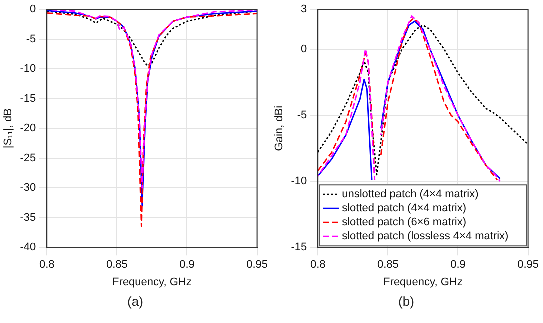 This screenshot has width=543, height=323. I want to click on y-tick-label: 3, so click(304, 10).